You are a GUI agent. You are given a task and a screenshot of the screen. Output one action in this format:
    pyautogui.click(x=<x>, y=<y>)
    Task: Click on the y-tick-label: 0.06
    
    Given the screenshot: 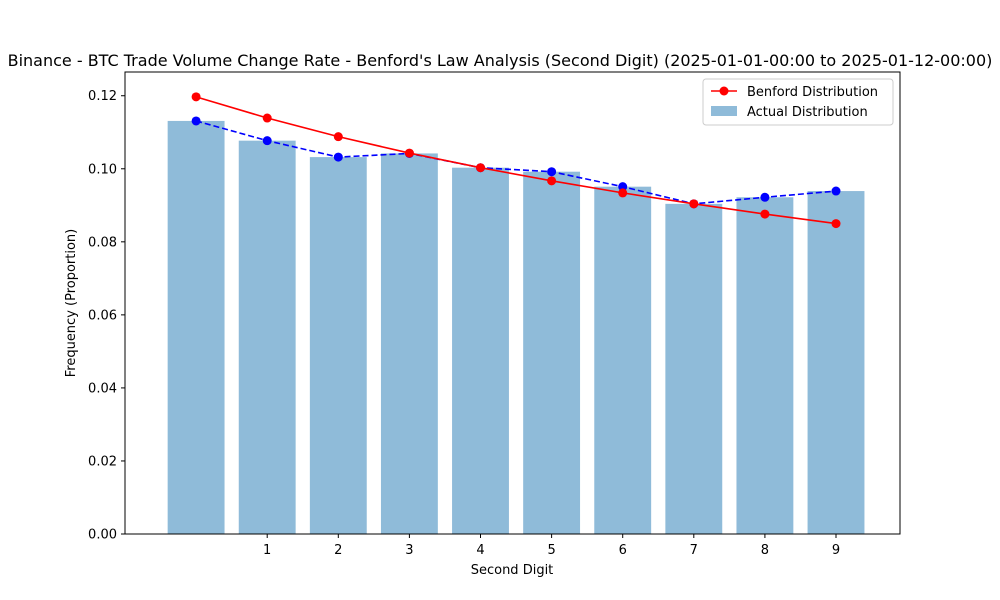 What is the action you would take?
    pyautogui.click(x=102, y=315)
    